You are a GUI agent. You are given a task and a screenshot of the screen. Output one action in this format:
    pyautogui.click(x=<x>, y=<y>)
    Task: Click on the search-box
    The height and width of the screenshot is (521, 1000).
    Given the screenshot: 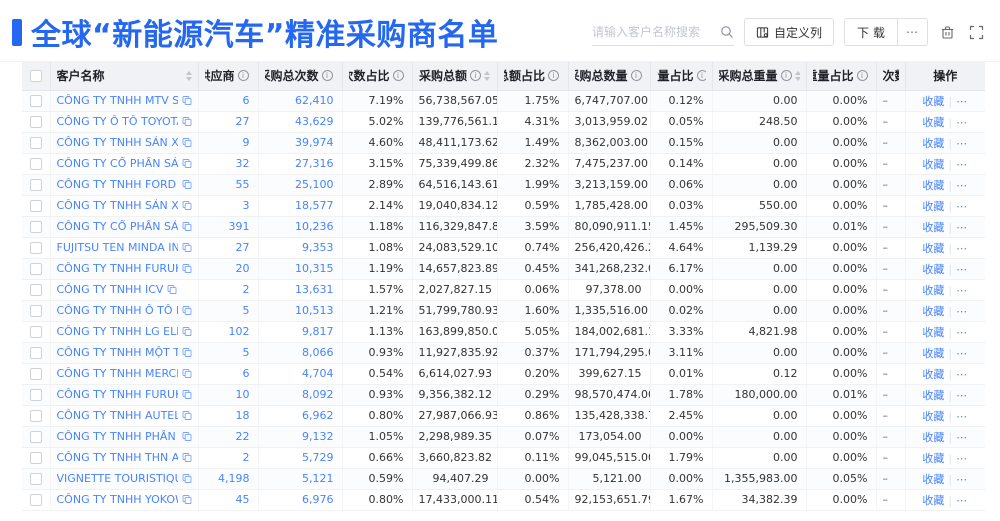 What is the action you would take?
    pyautogui.click(x=662, y=32)
    